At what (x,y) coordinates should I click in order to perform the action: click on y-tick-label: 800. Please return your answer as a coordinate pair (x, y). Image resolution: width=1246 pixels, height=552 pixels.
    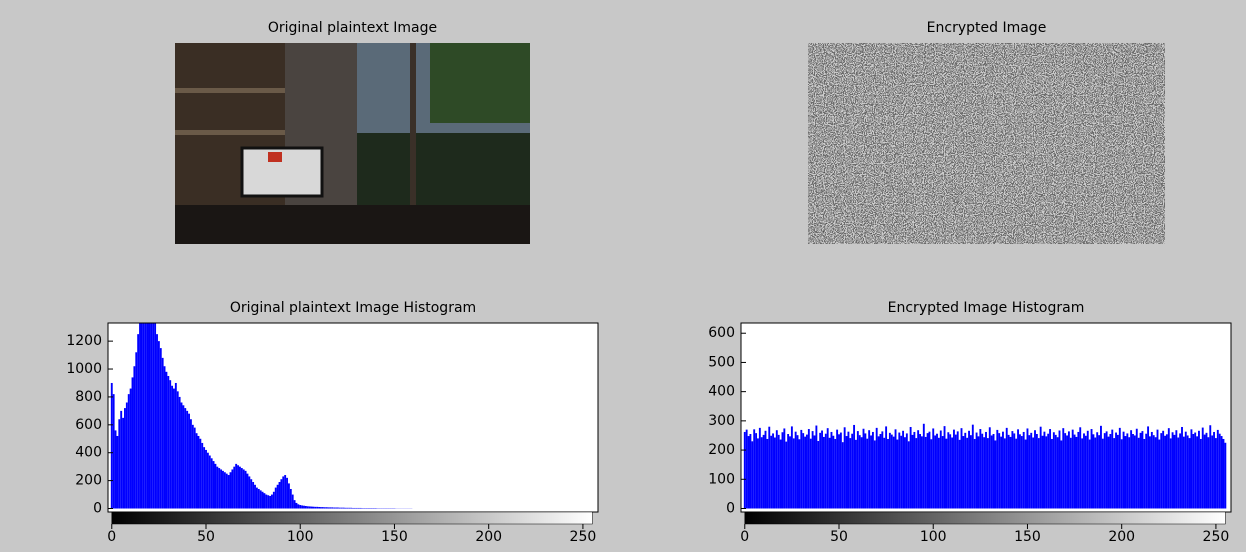
    Looking at the image, I should click on (88, 397).